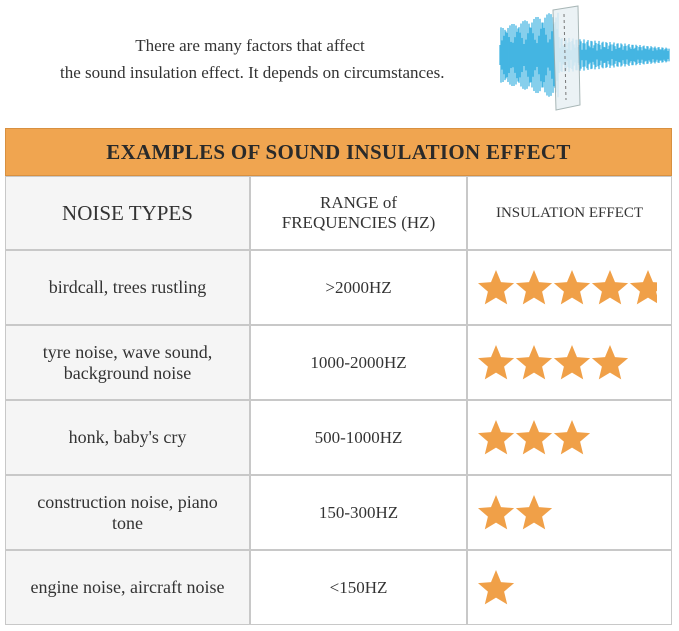 This screenshot has width=679, height=631. I want to click on noise-cell: tyre noise, wave sound, background noise, so click(127, 362).